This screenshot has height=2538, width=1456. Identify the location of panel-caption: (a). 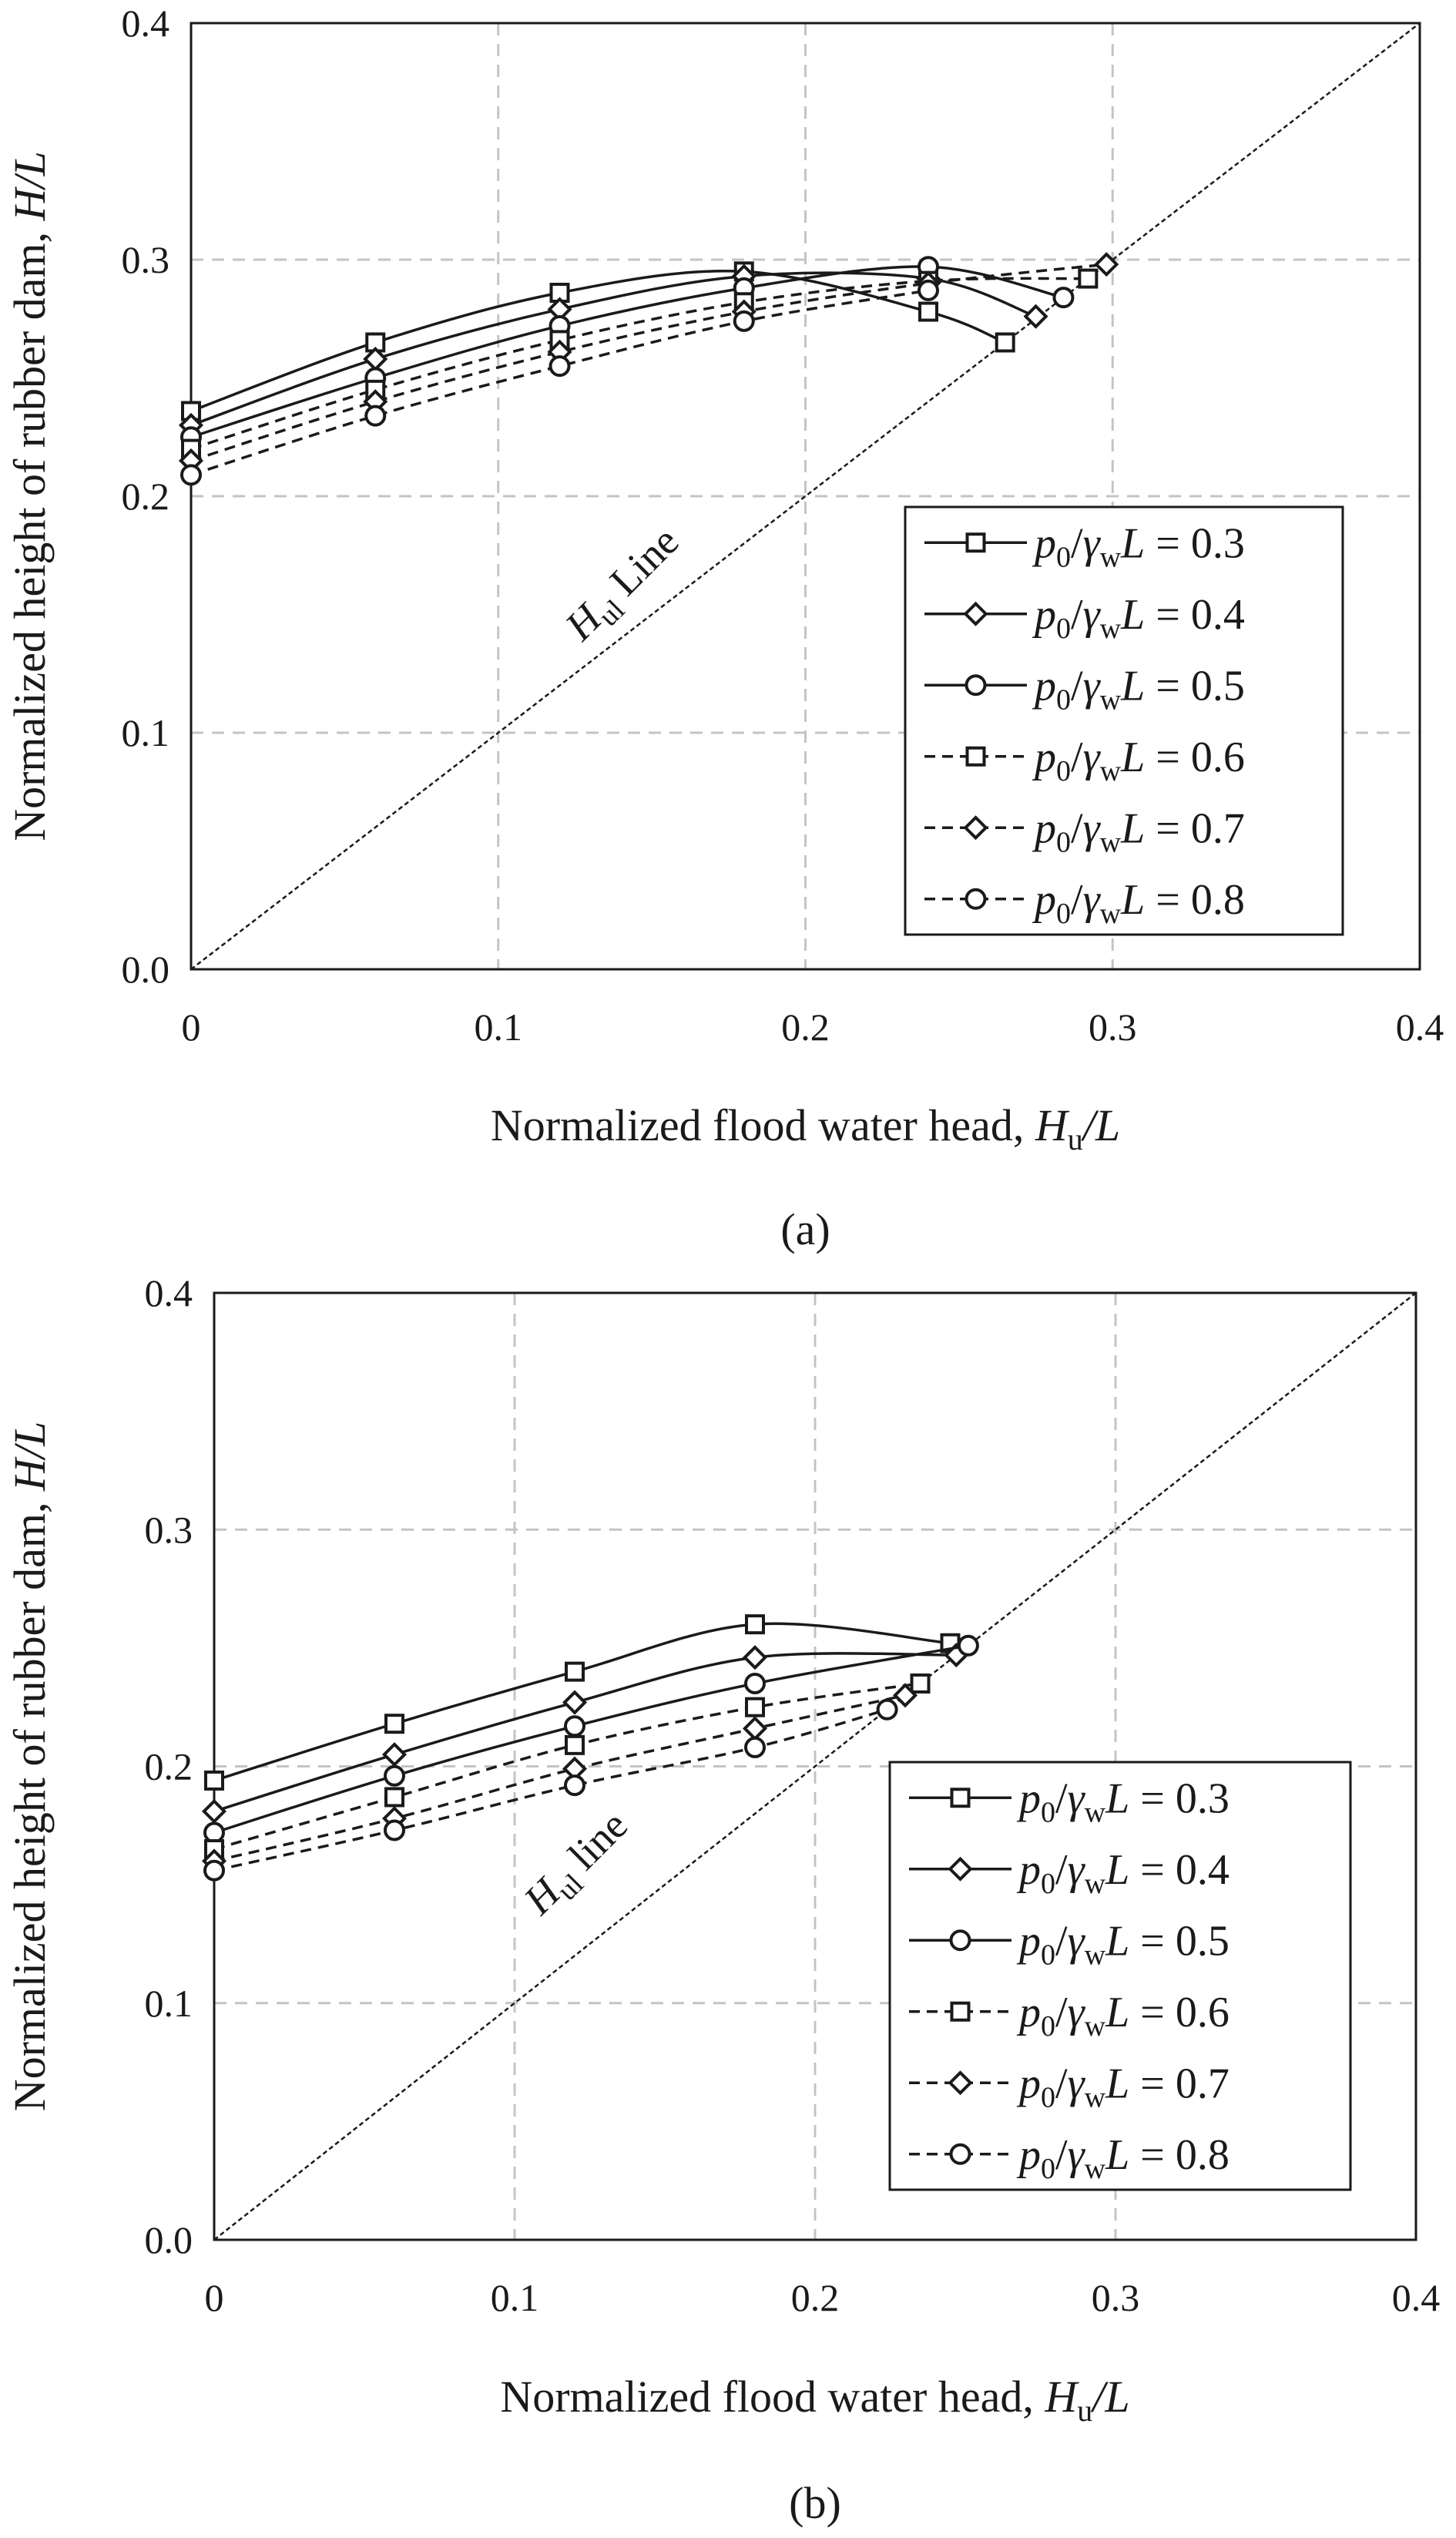
(805, 1229).